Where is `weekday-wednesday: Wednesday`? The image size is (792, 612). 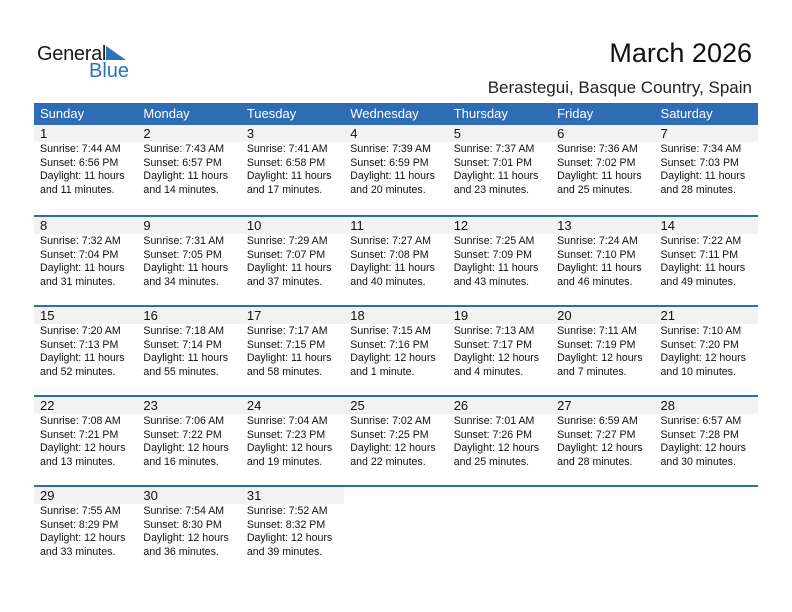 weekday-wednesday: Wednesday is located at coordinates (384, 113).